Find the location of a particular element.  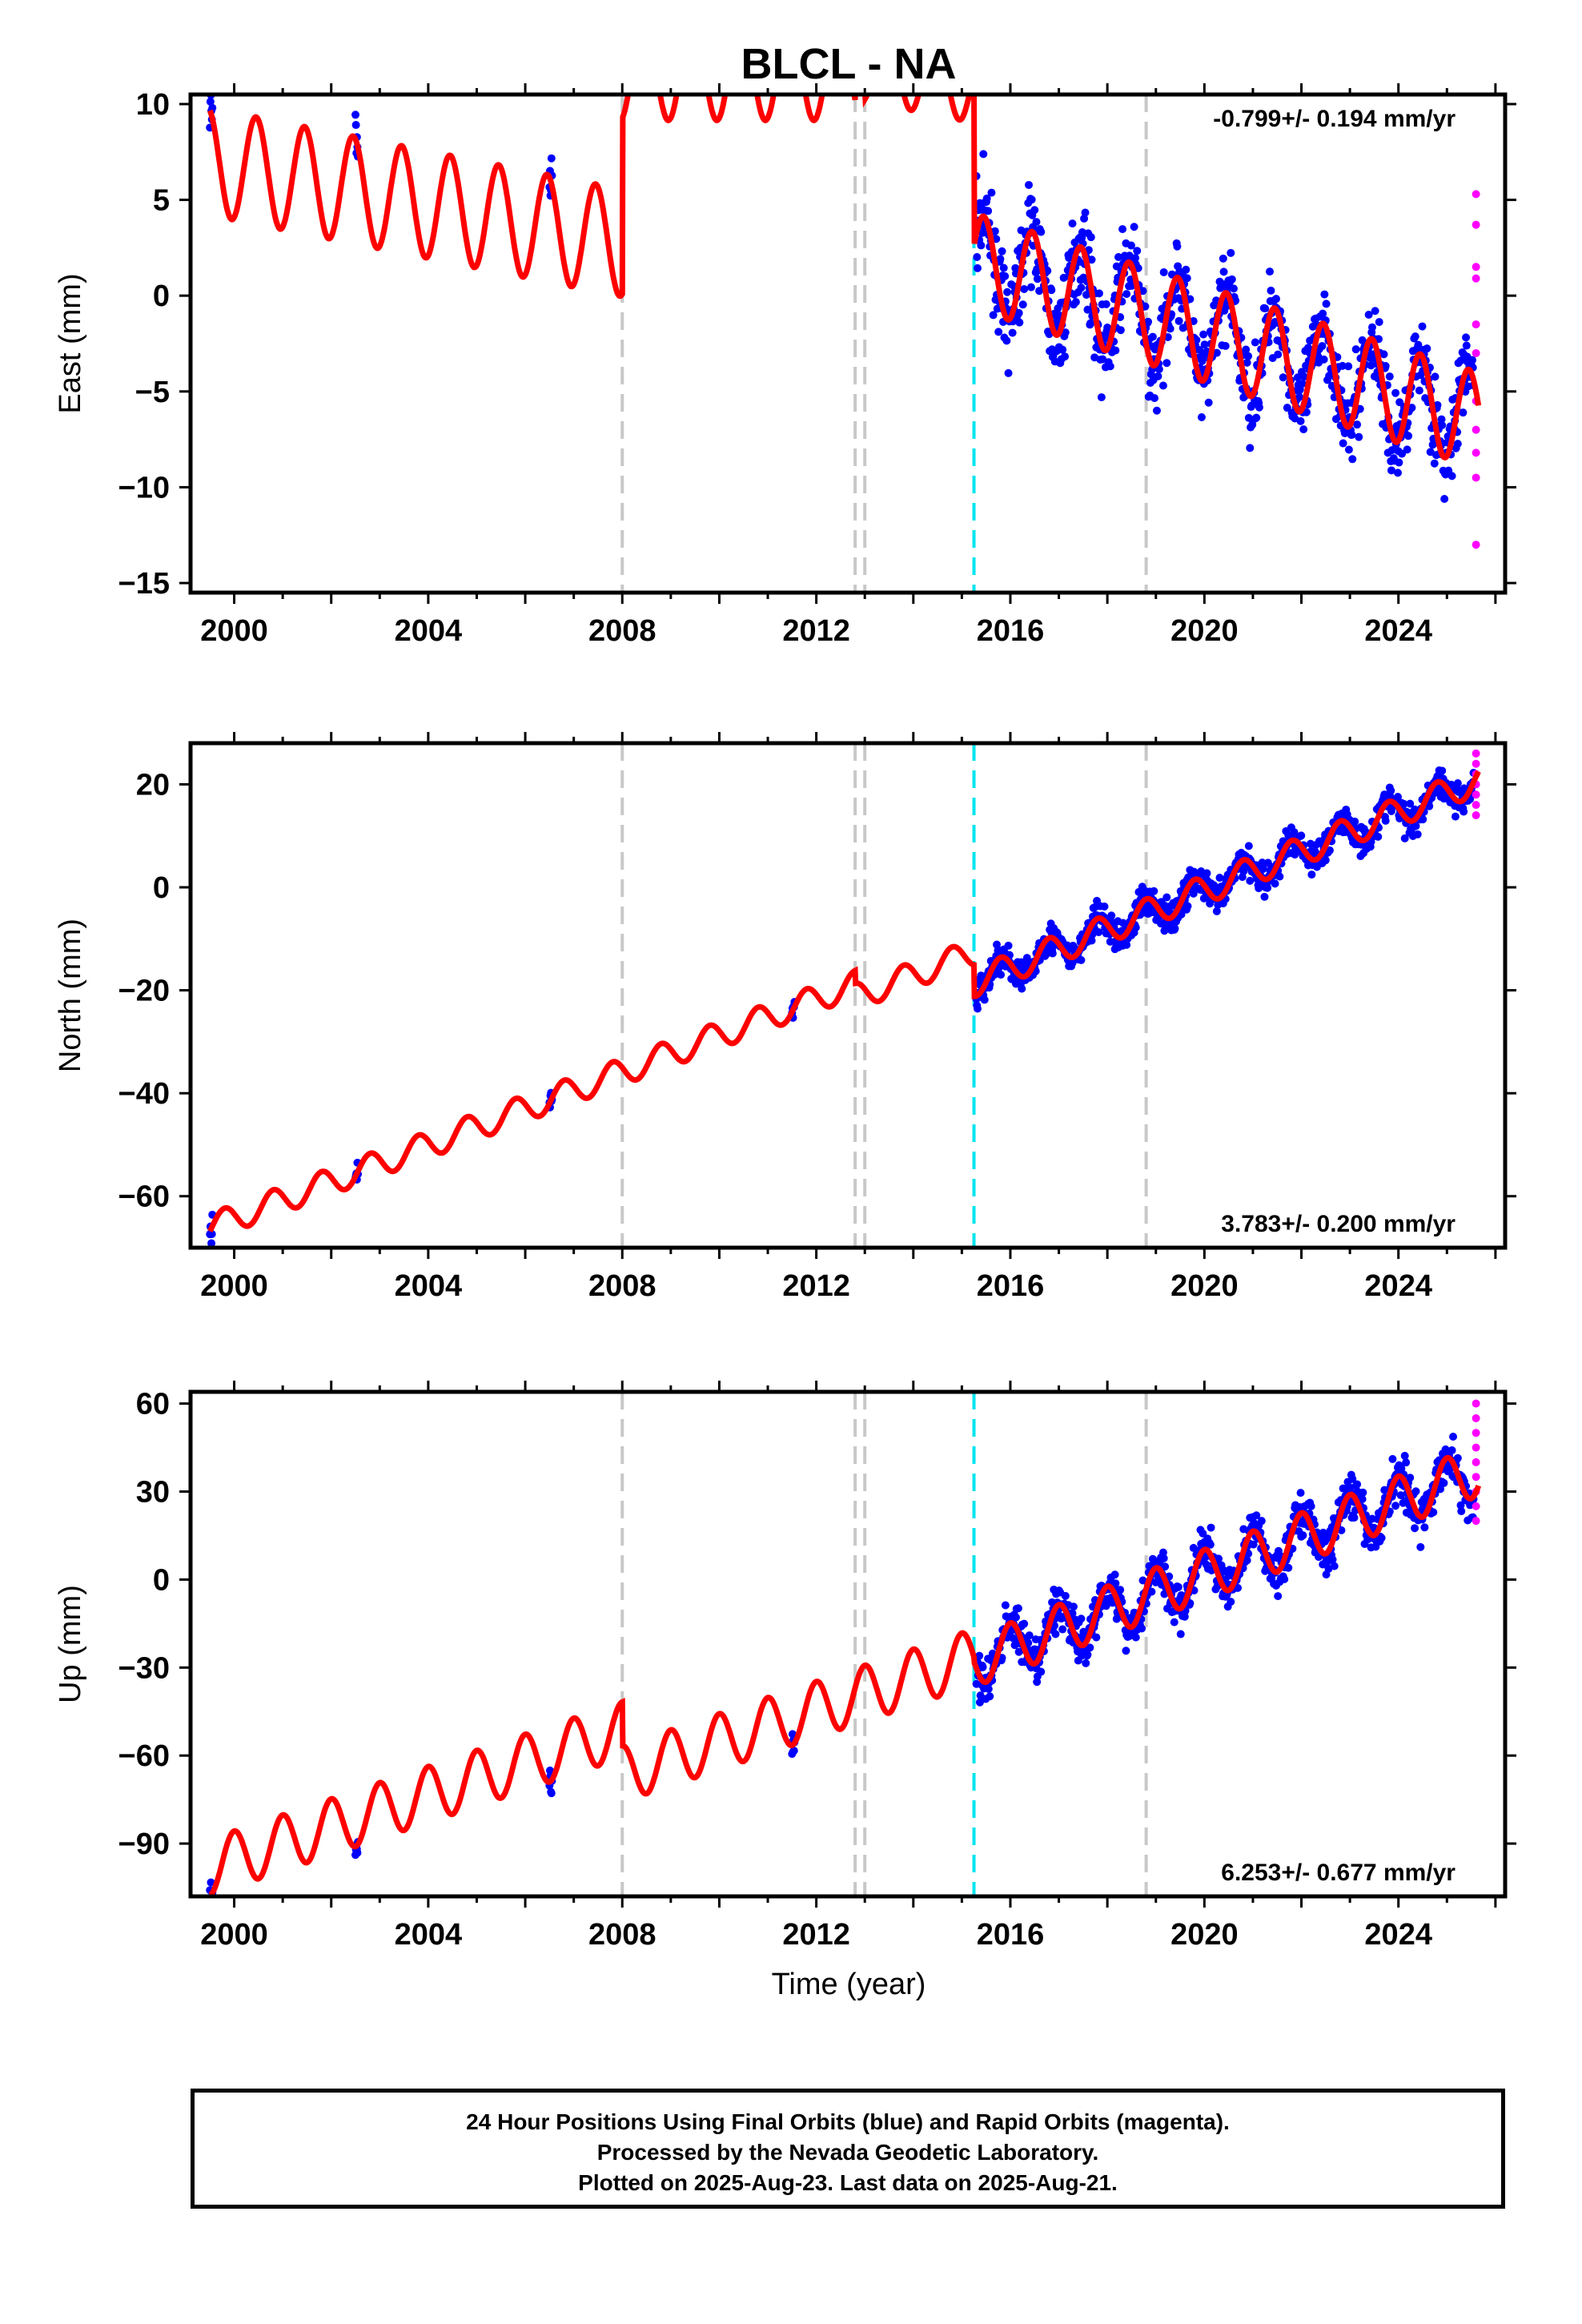

x-tick-label: 2016 is located at coordinates (1011, 1935).